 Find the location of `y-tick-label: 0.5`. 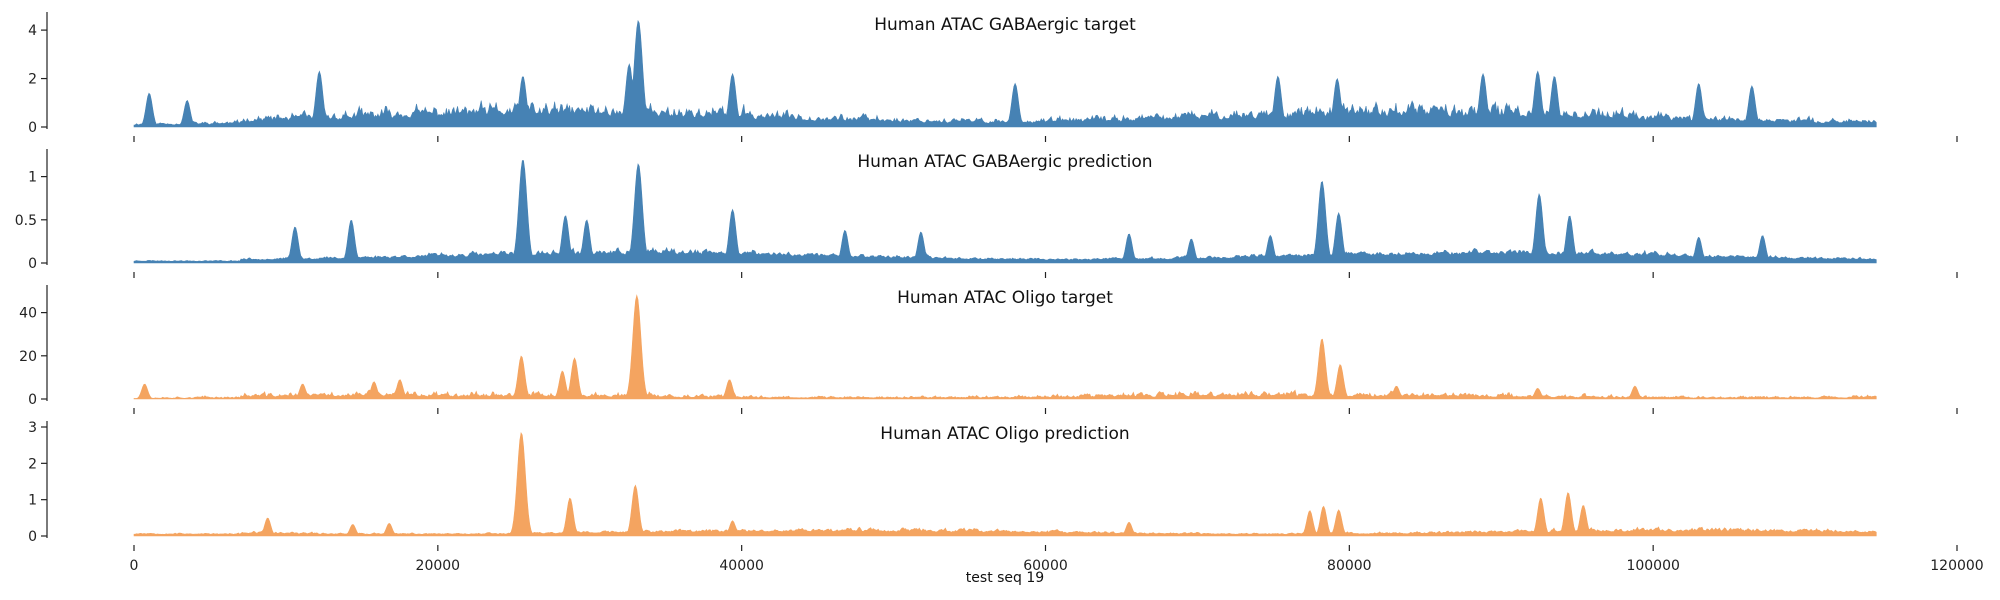

y-tick-label: 0.5 is located at coordinates (26, 221).